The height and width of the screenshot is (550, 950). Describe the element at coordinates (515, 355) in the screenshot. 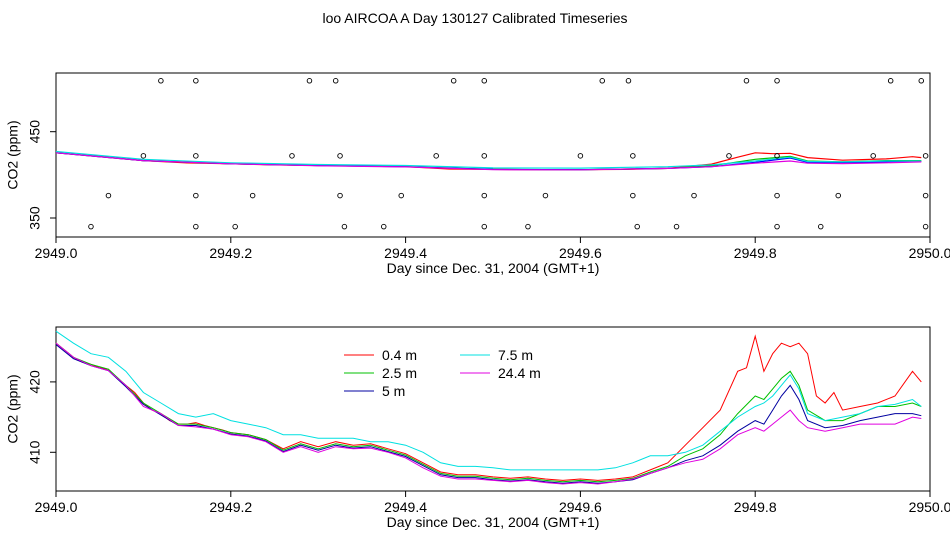

I see `legend-label-3: 7.5 m` at that location.